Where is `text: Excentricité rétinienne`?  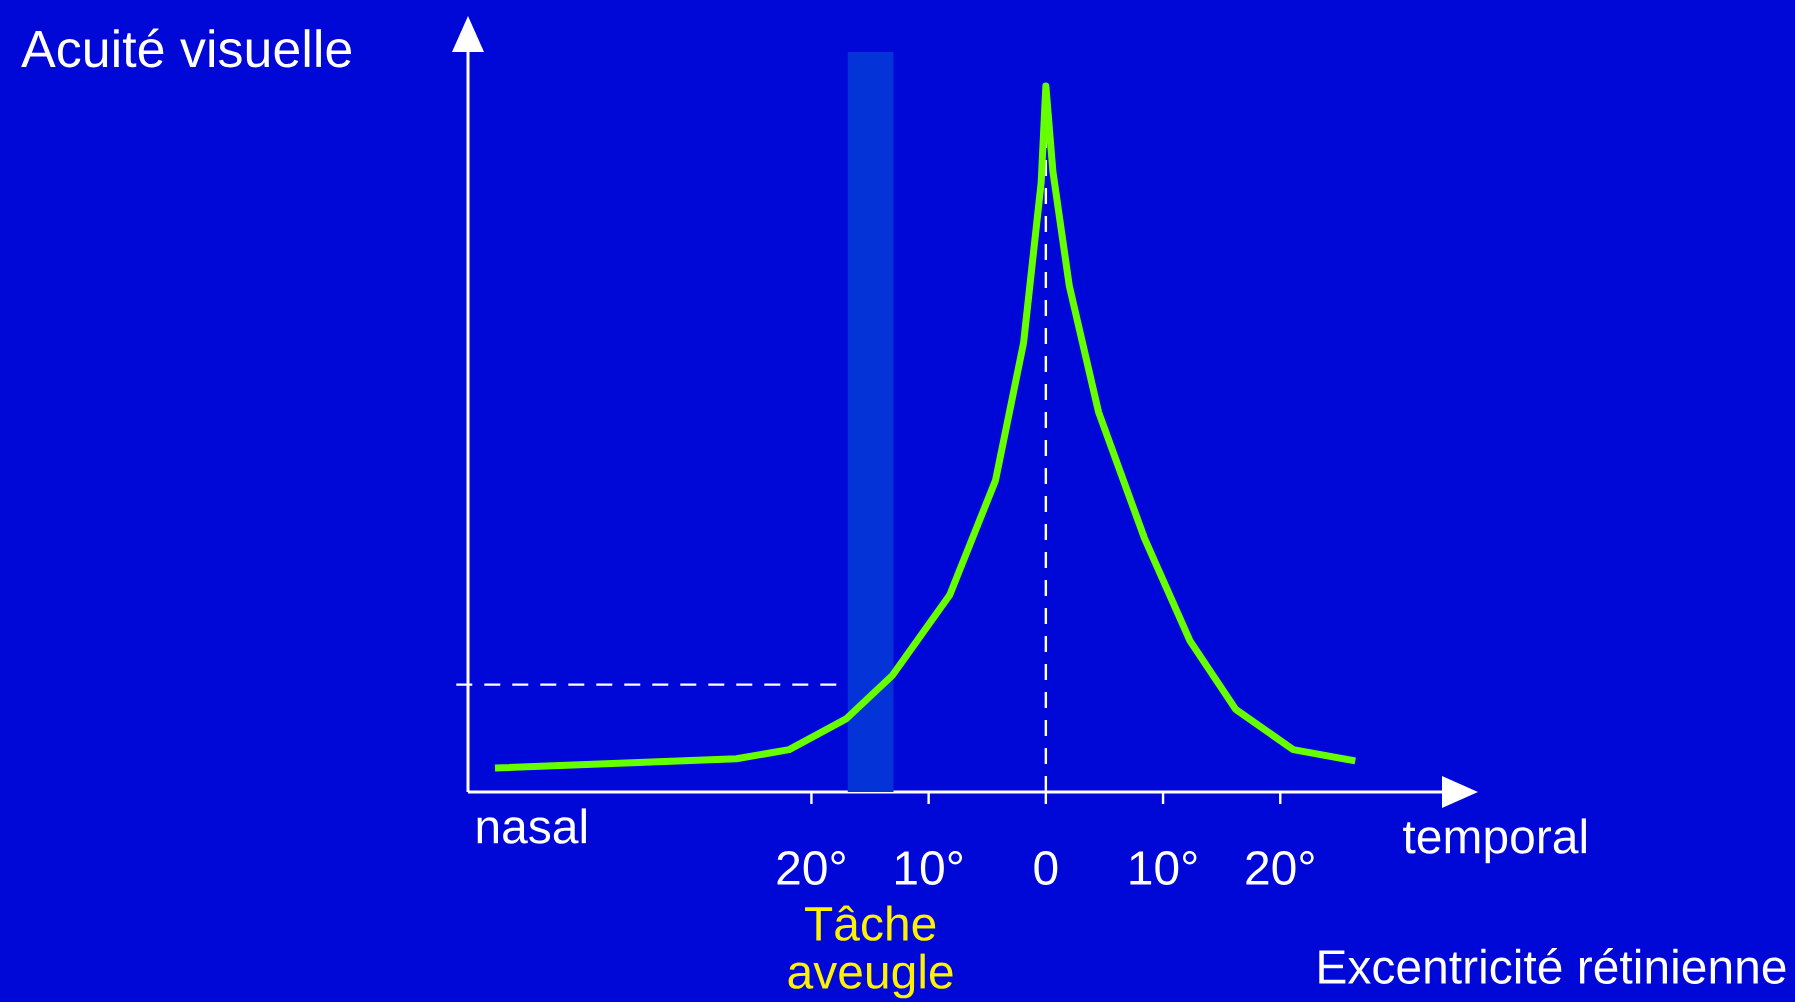
text: Excentricité rétinienne is located at coordinates (1552, 966).